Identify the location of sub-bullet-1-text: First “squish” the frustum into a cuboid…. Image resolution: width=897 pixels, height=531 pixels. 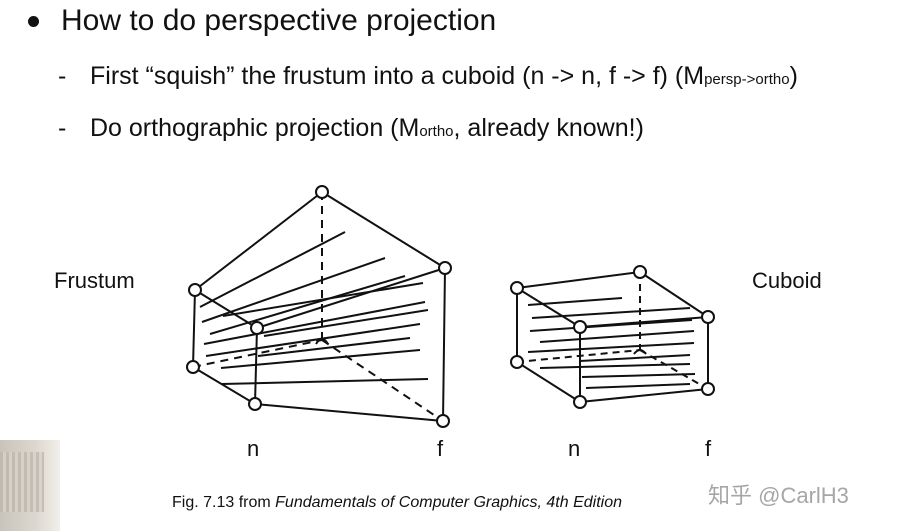
(397, 76).